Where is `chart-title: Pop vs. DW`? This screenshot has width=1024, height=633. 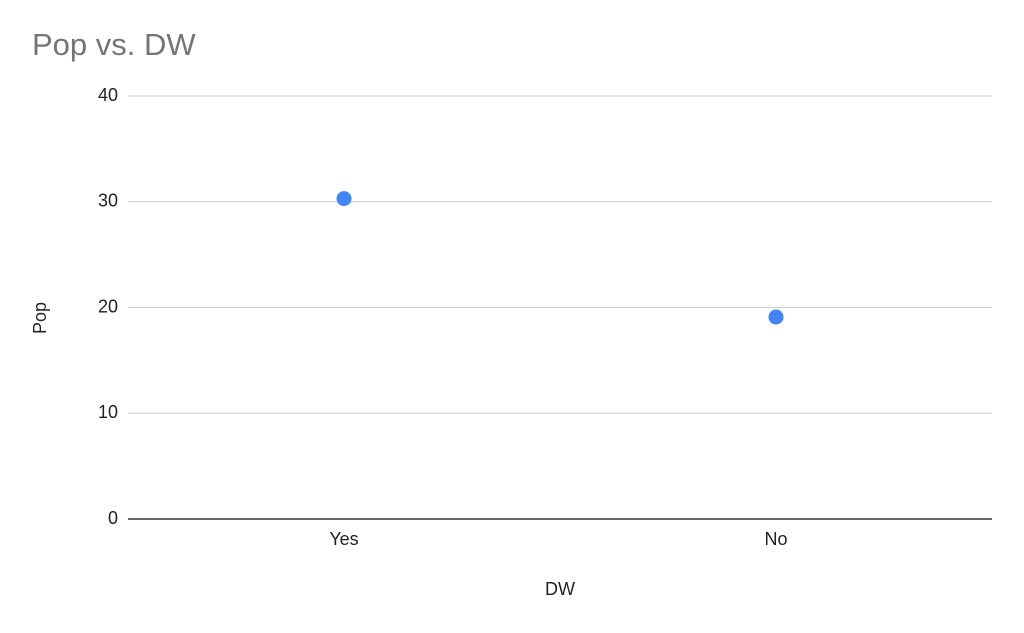
chart-title: Pop vs. DW is located at coordinates (114, 44).